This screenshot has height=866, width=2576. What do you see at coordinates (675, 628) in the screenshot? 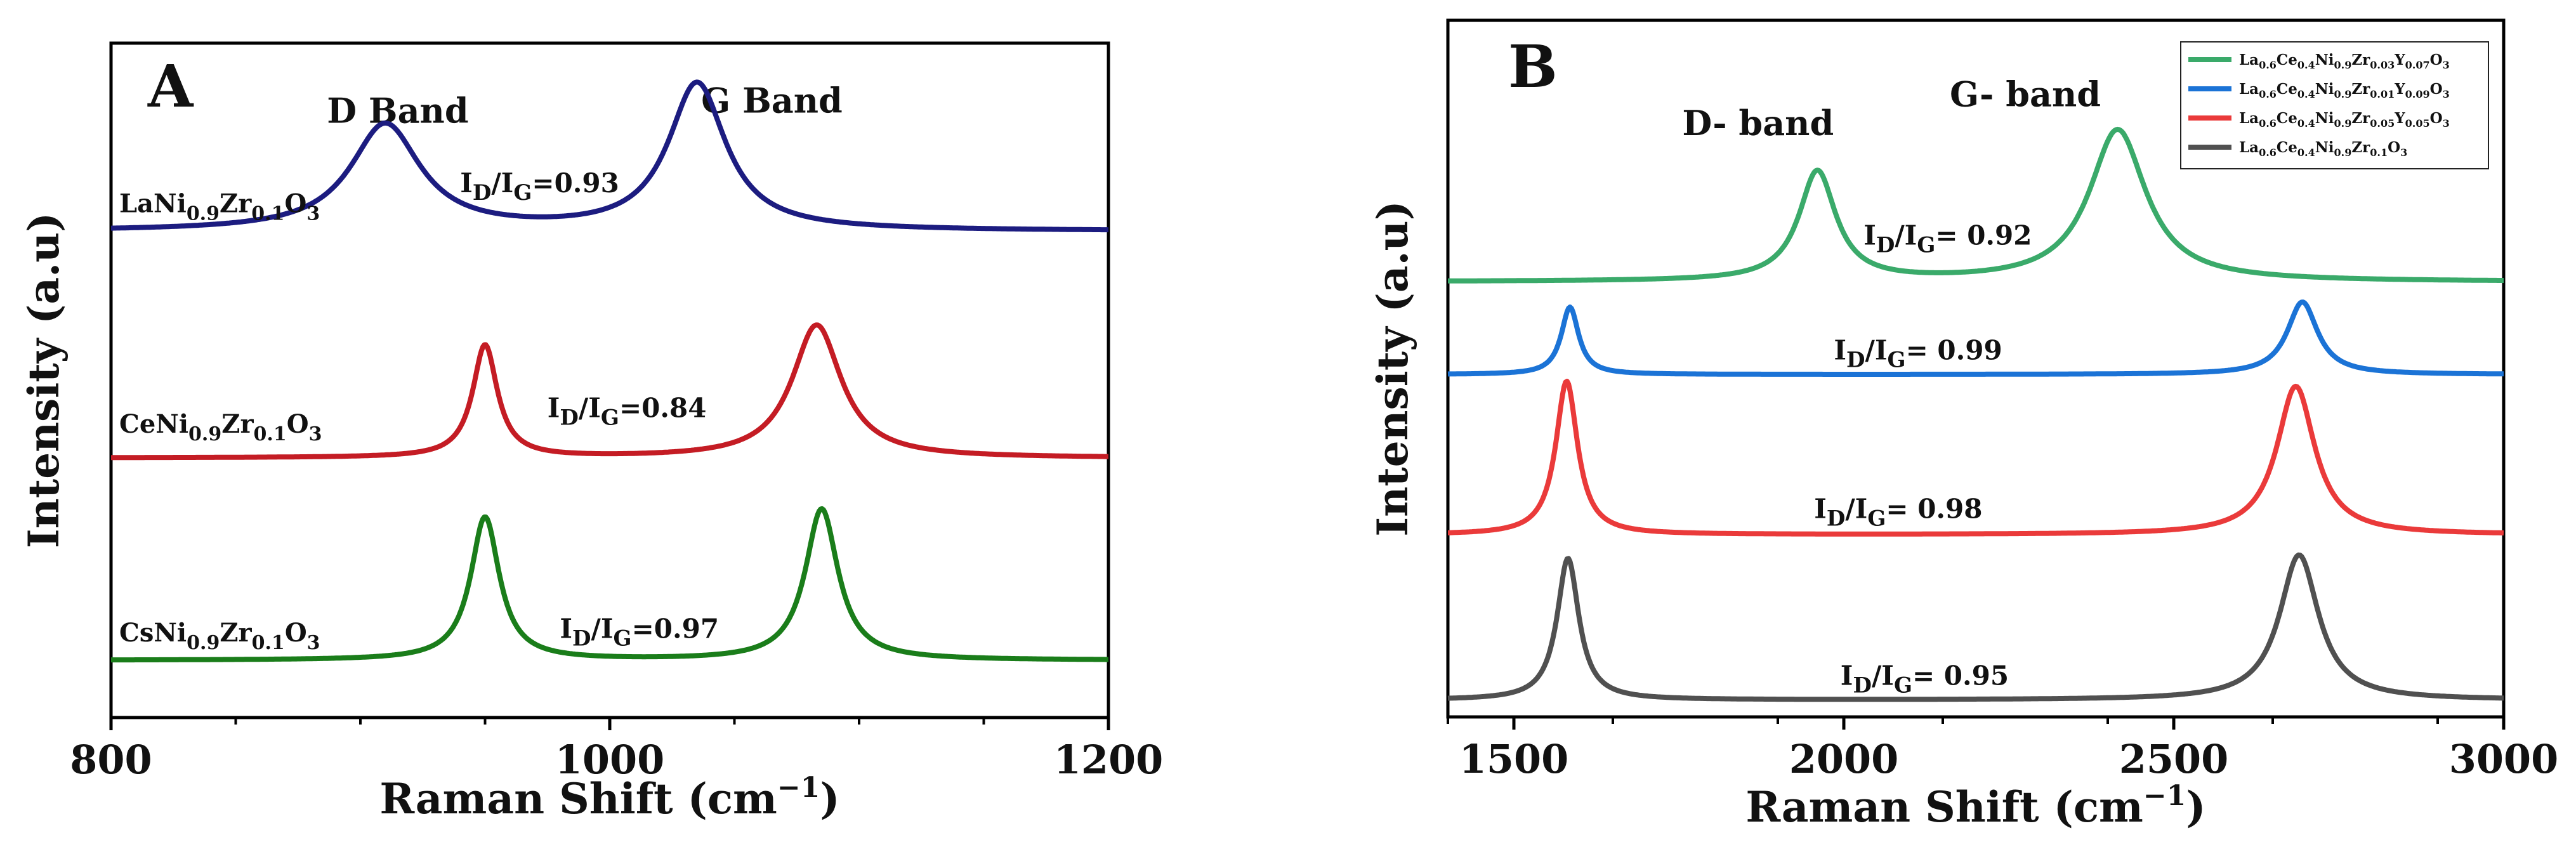
I see `ratio-value: =0.97` at bounding box center [675, 628].